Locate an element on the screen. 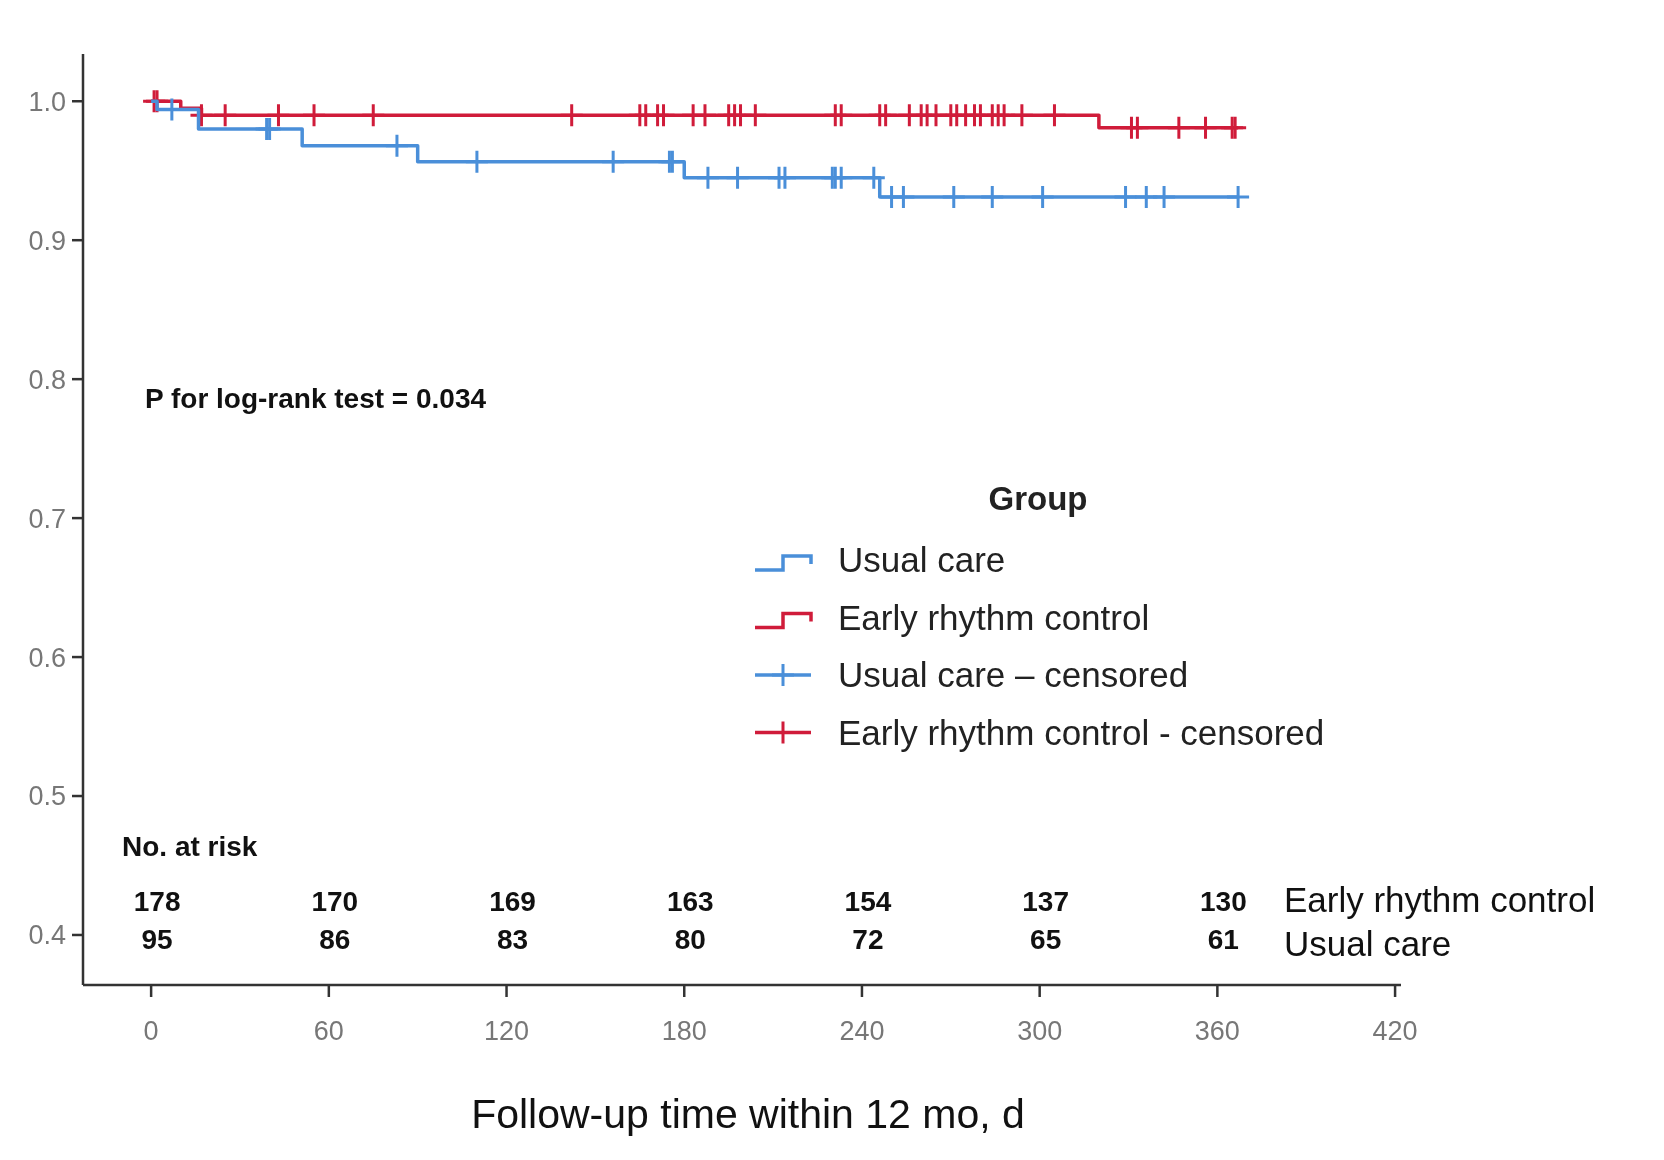  annotation: 86 is located at coordinates (335, 939).